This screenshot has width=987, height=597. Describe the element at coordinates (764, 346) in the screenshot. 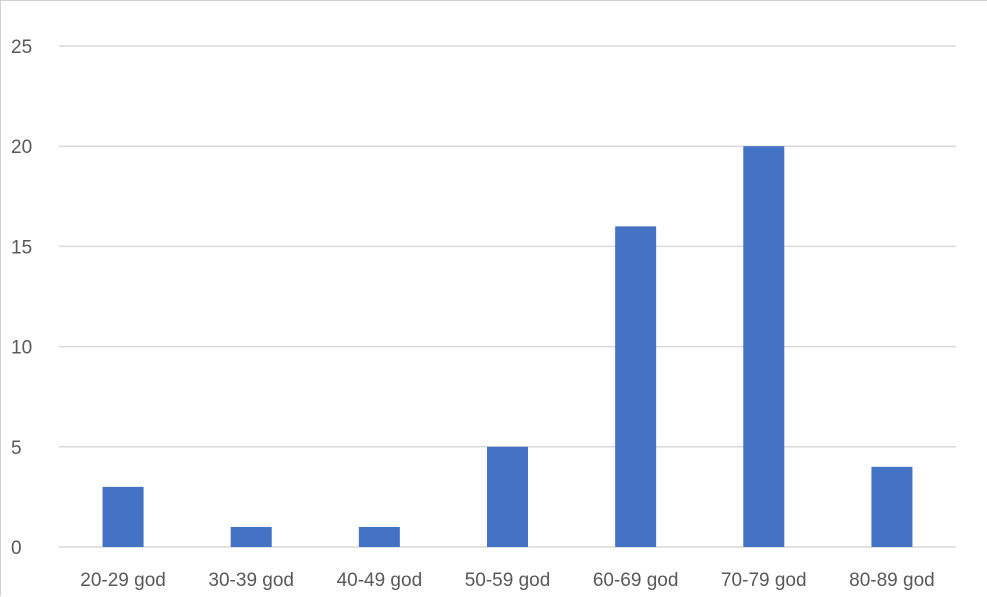

I see `bar-70-79-god` at that location.